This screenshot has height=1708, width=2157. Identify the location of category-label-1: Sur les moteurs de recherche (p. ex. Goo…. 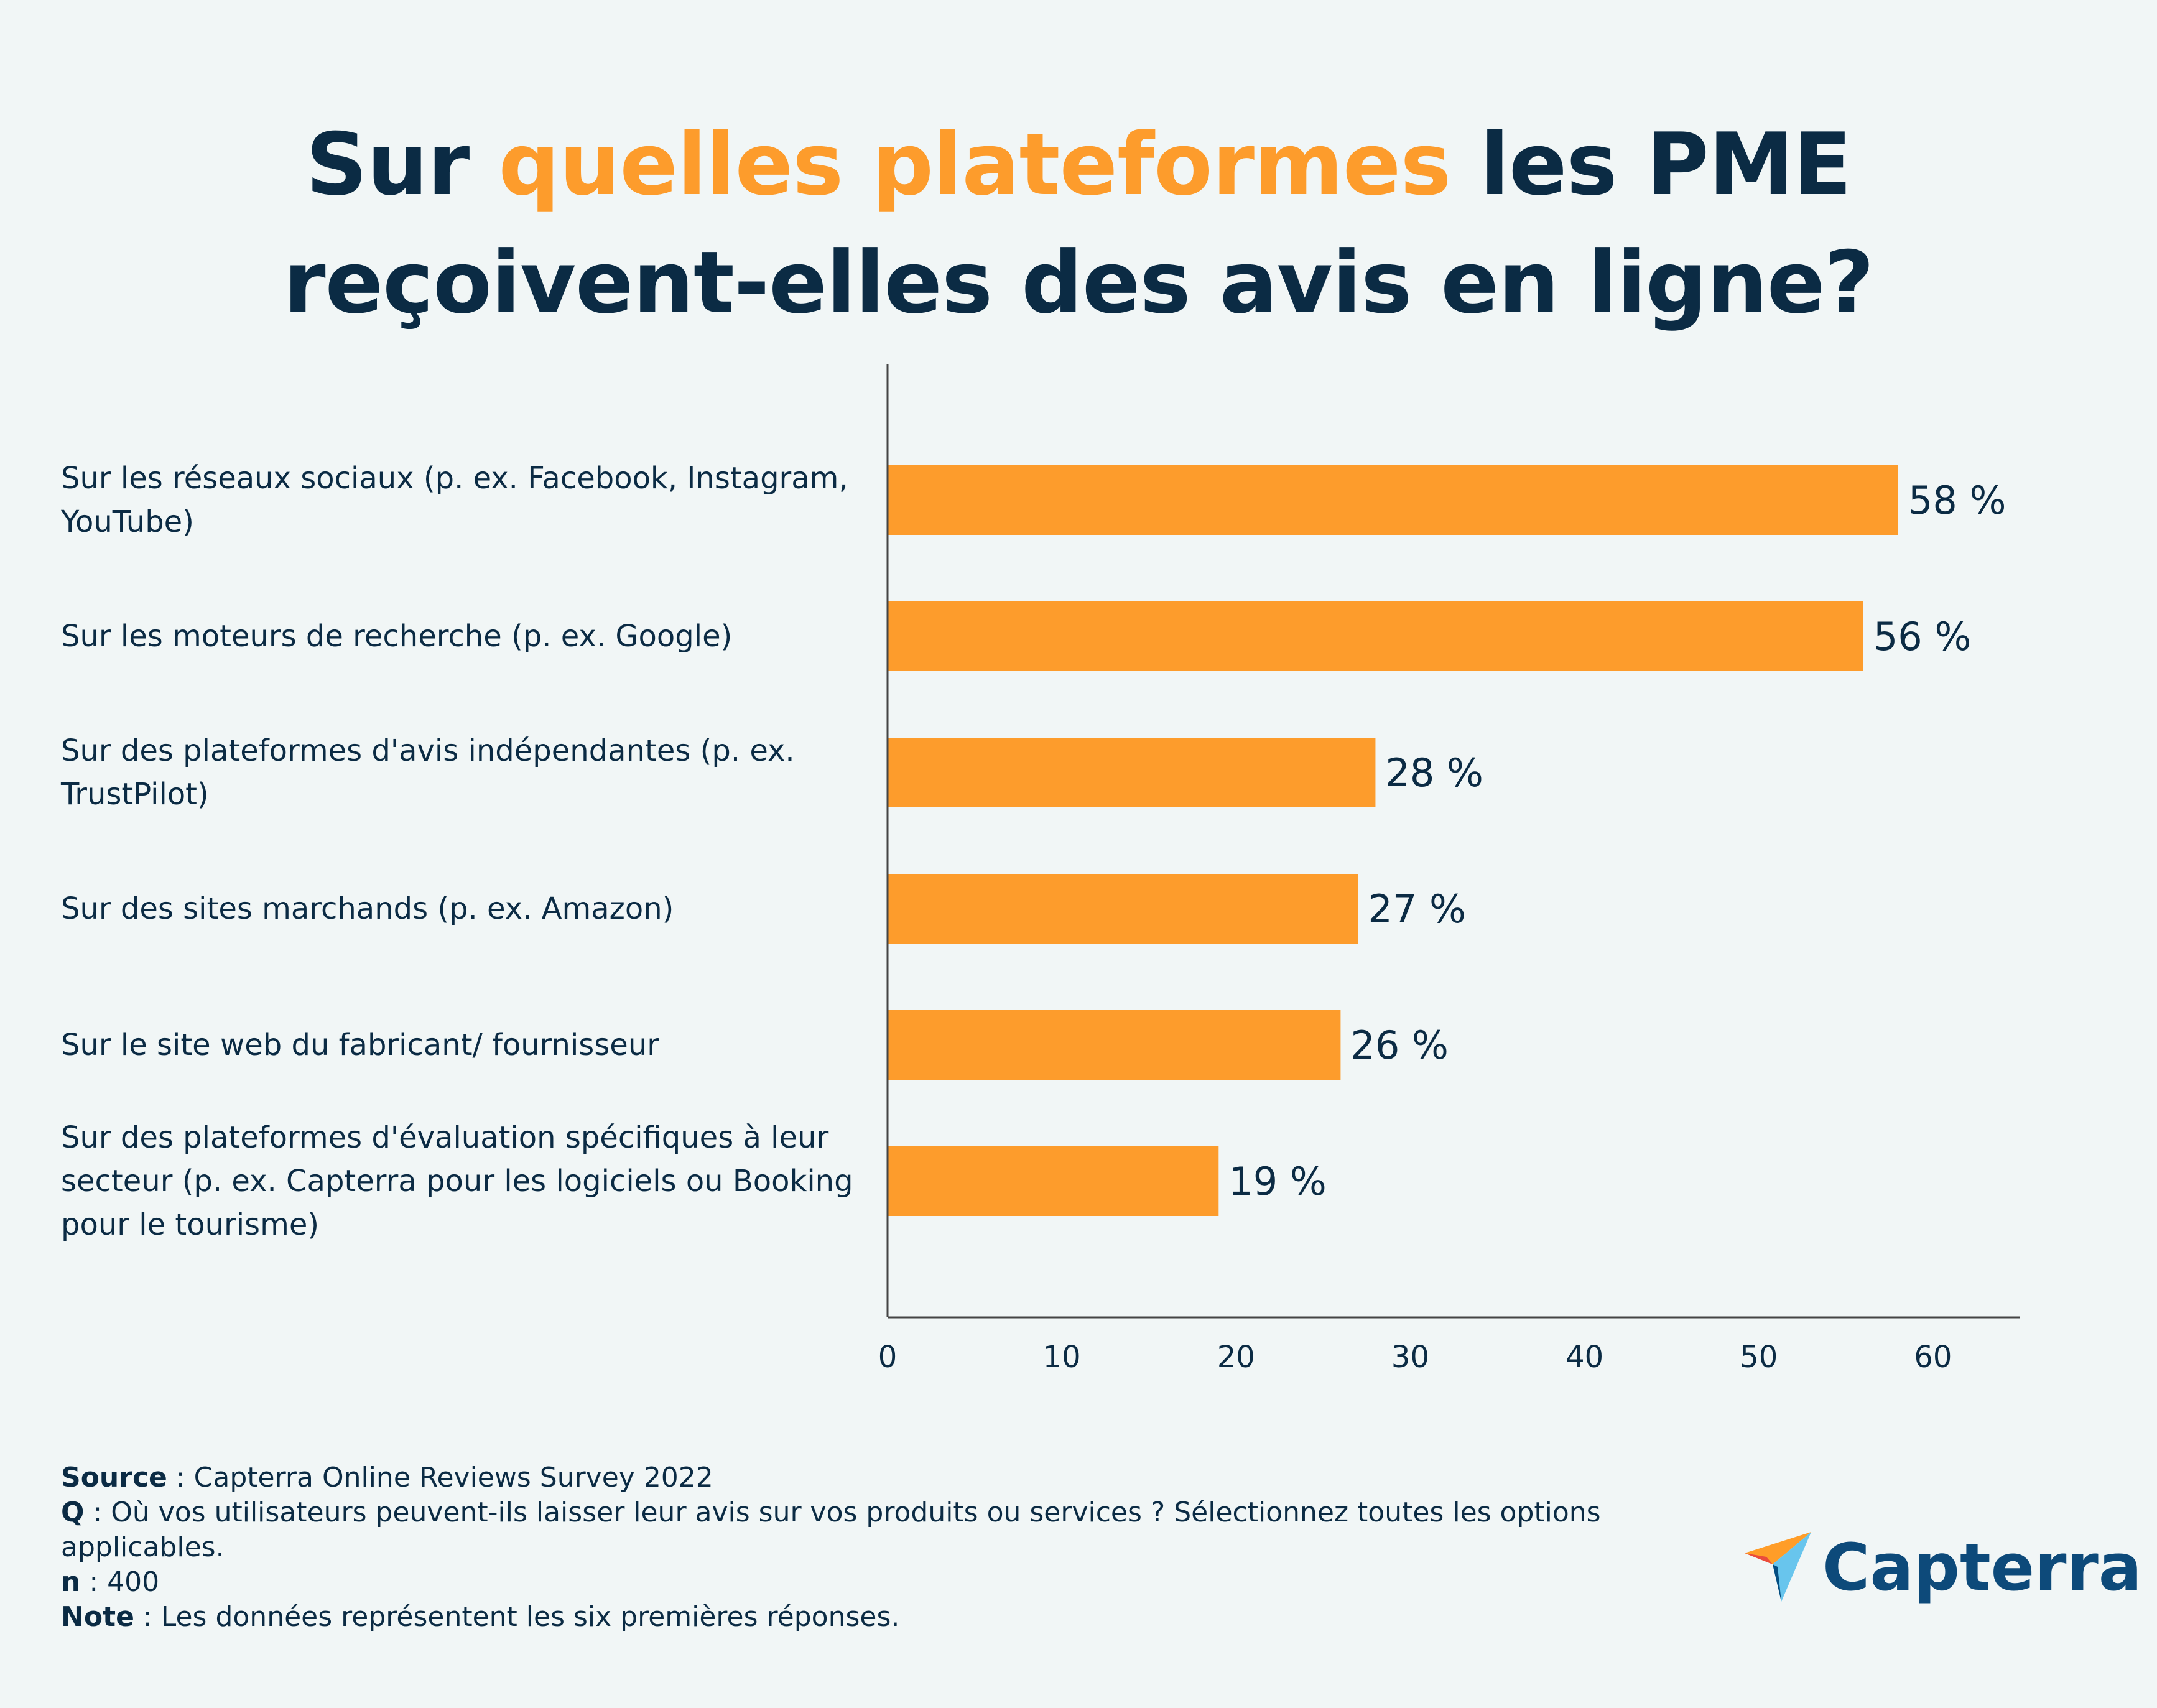
(397, 636).